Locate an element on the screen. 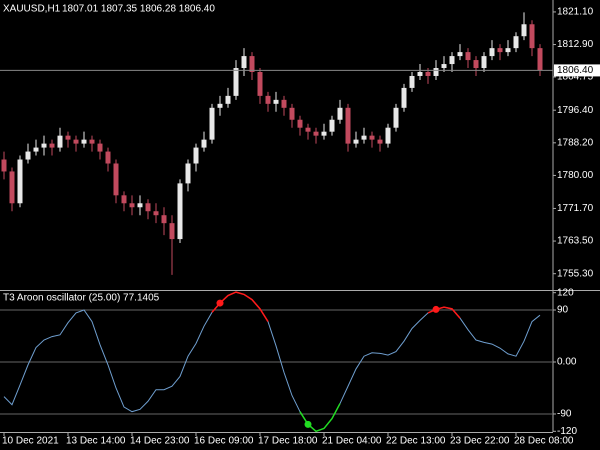 This screenshot has height=450, width=600. x-tick-label: 21 Dec 04:00 is located at coordinates (352, 441).